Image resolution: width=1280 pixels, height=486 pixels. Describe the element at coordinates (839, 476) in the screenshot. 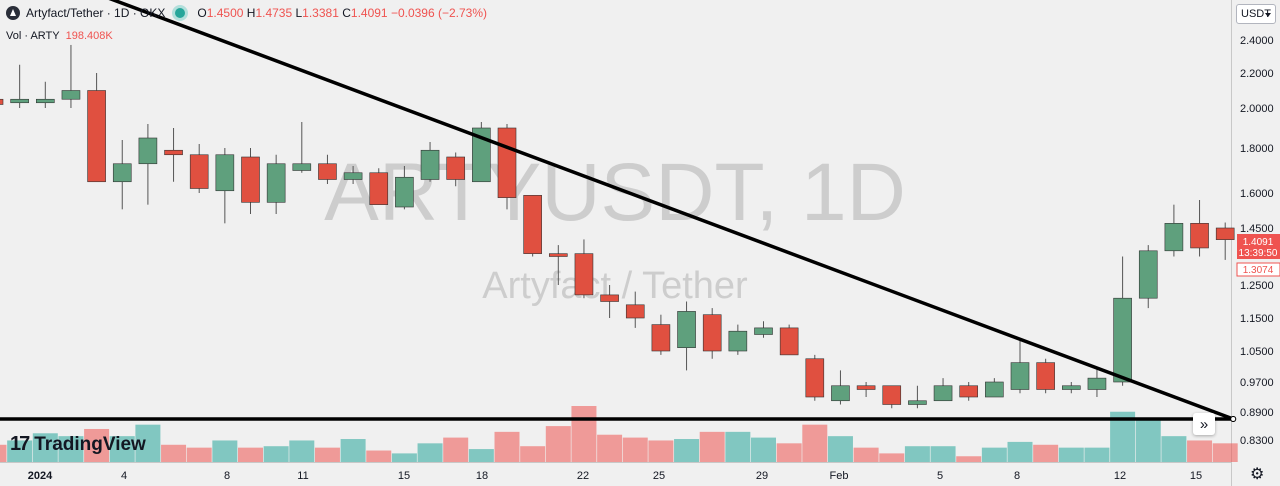

I see `time-tick-label: Feb` at that location.